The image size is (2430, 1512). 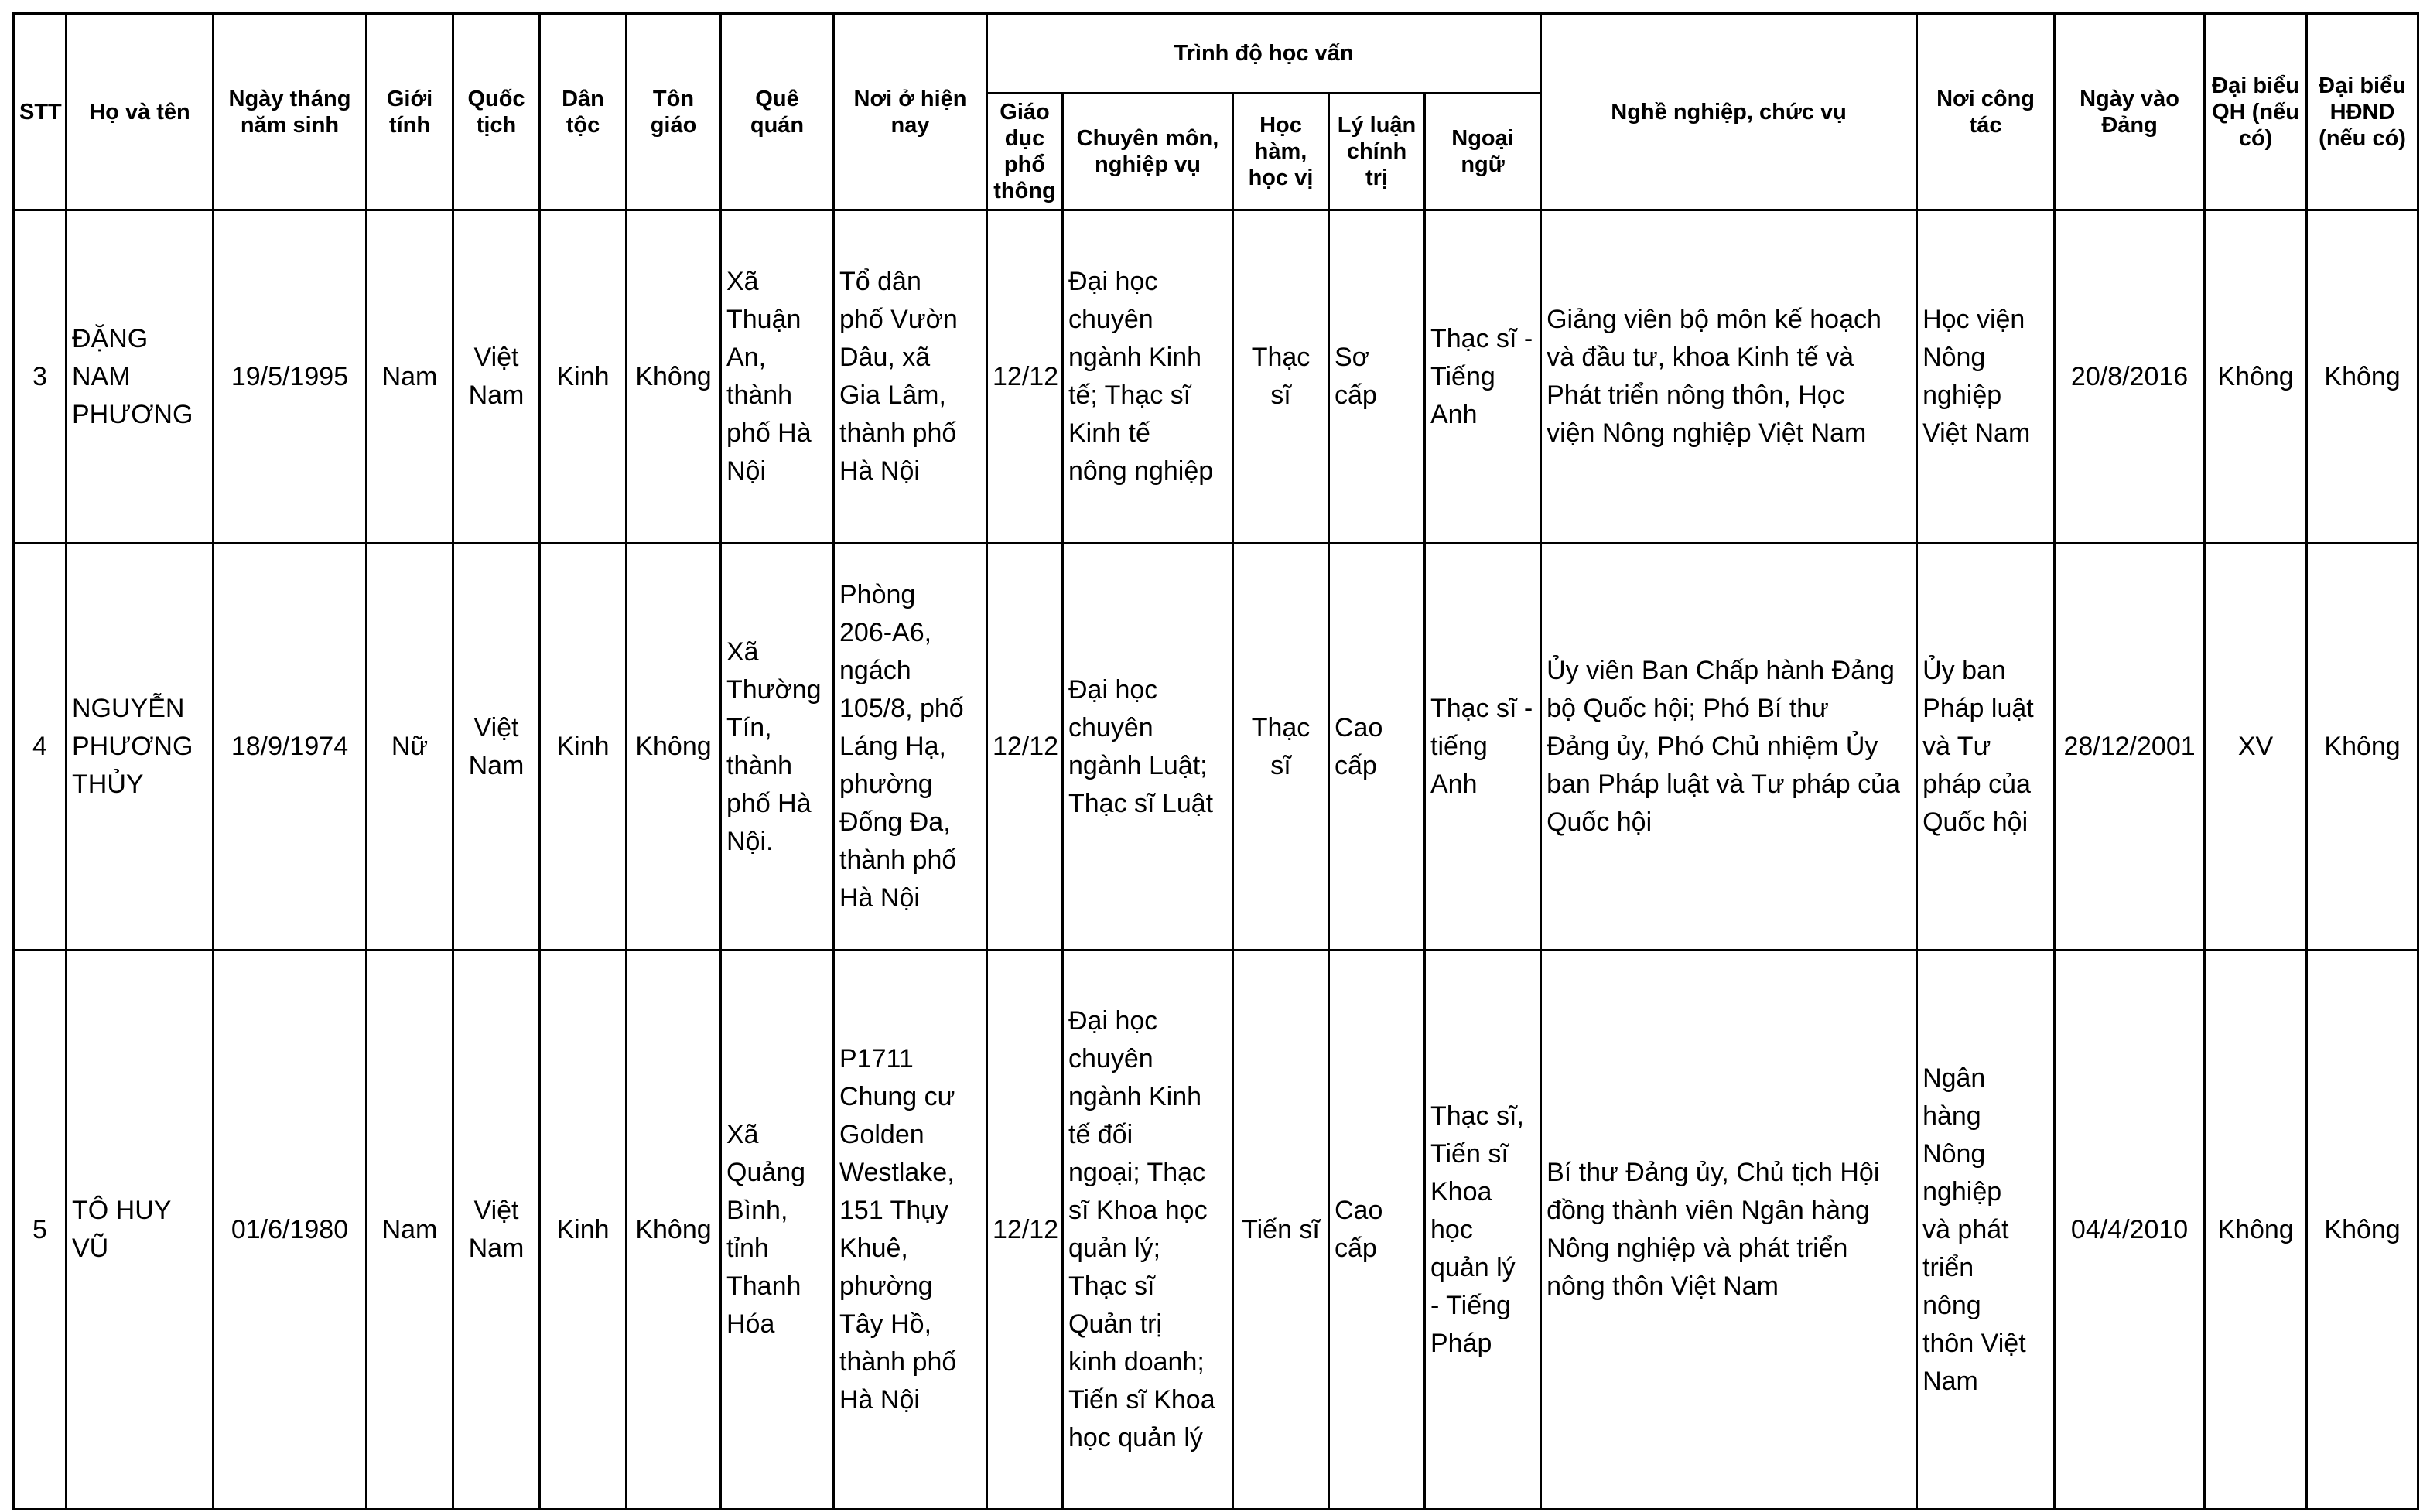 I want to click on cell-workplace: Ủy ban Pháp luật và Tư pháp của Quốc hội, so click(x=1986, y=746).